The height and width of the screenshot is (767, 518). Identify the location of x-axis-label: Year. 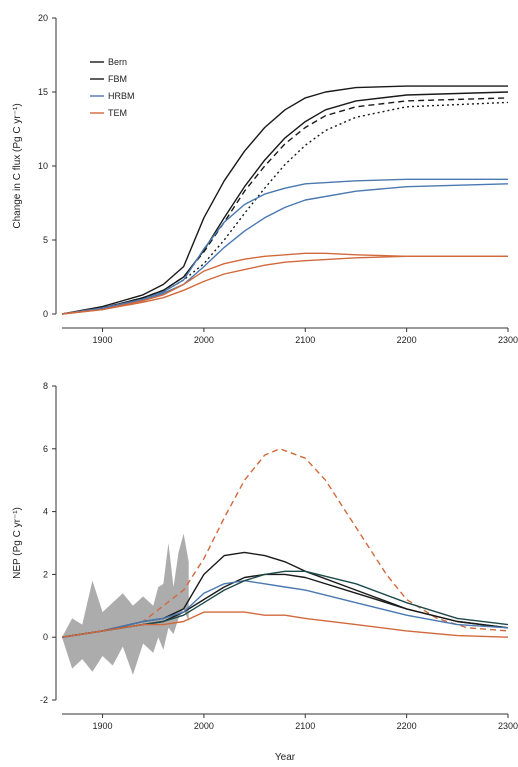
(285, 757).